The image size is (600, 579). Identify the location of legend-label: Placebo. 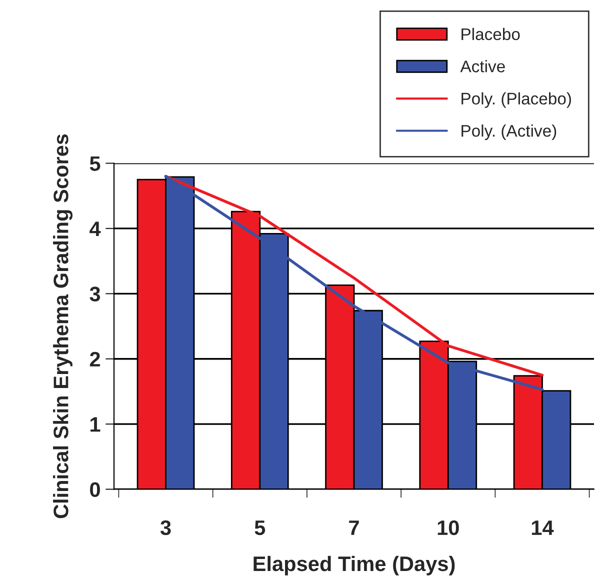
(491, 34).